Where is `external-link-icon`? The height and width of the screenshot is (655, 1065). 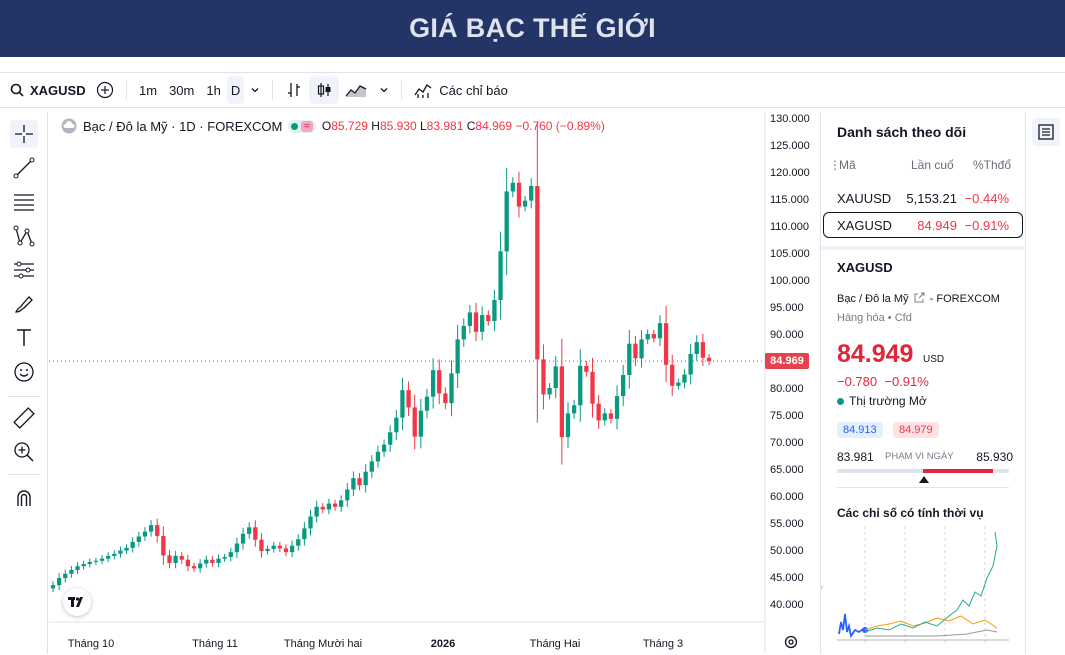 external-link-icon is located at coordinates (919, 297).